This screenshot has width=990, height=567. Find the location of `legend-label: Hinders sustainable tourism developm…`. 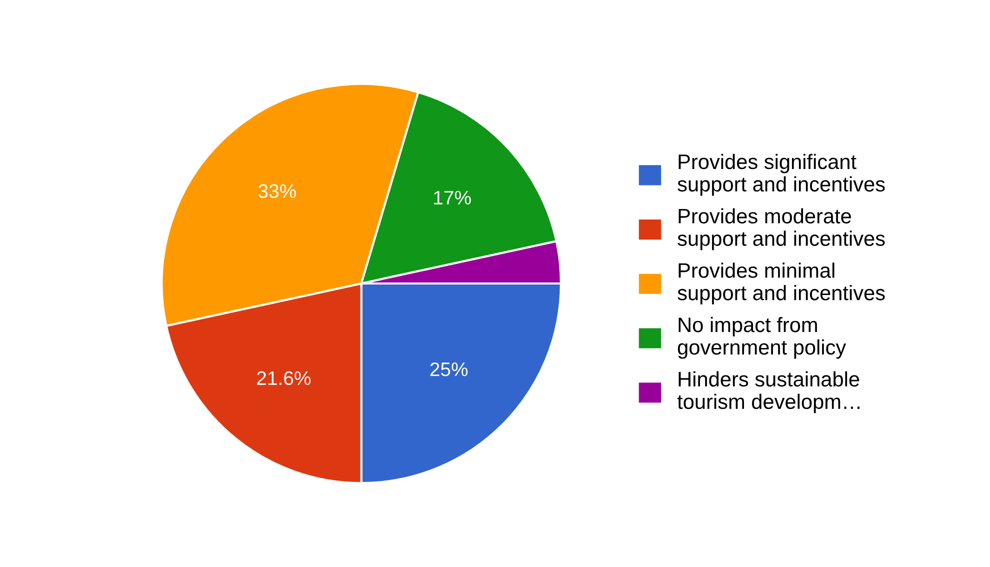

legend-label: Hinders sustainable tourism developm… is located at coordinates (768, 392).